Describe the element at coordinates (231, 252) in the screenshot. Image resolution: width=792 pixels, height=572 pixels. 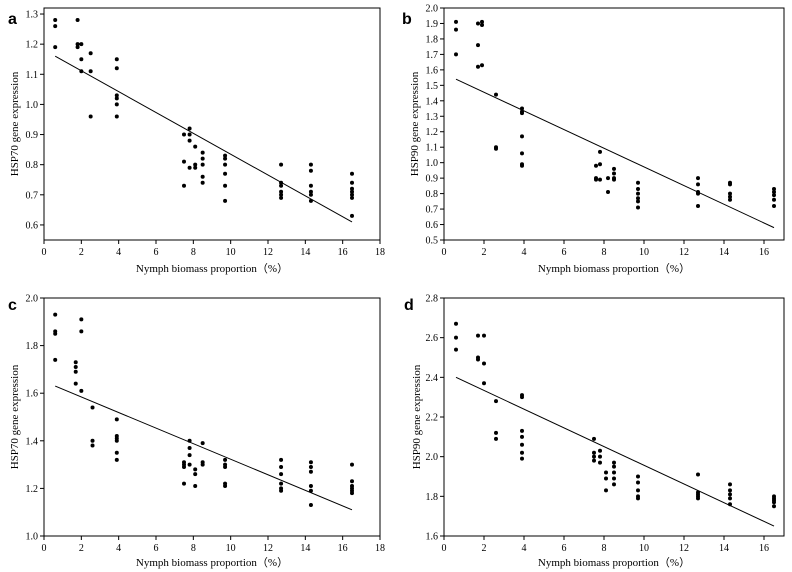
I see `x-tick-label: 10` at that location.